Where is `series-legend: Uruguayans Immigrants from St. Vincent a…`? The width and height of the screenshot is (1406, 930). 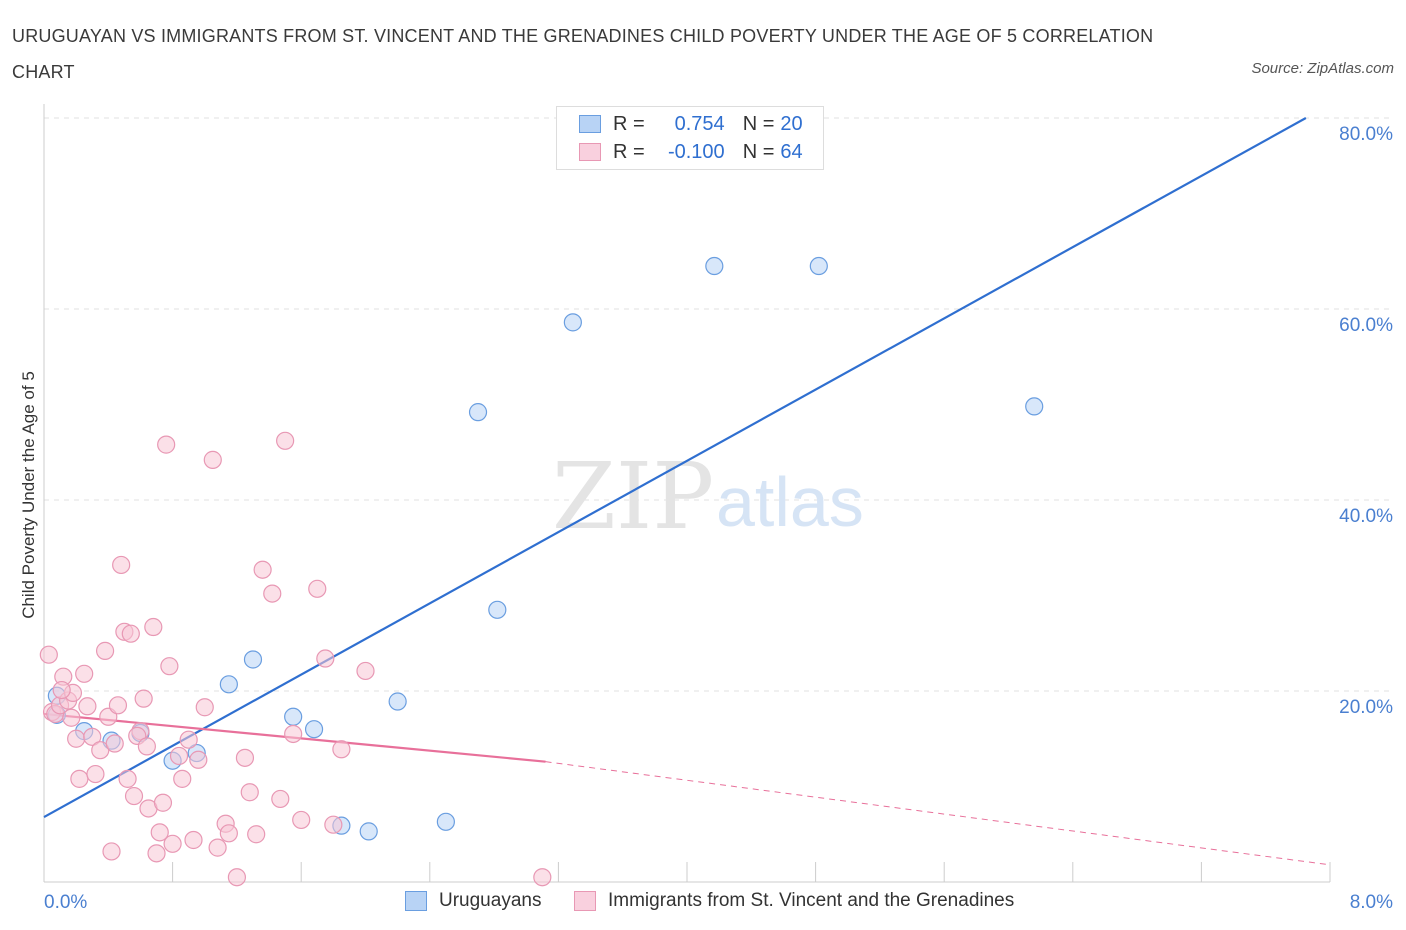 series-legend: Uruguayans Immigrants from St. Vincent a… is located at coordinates (703, 903).